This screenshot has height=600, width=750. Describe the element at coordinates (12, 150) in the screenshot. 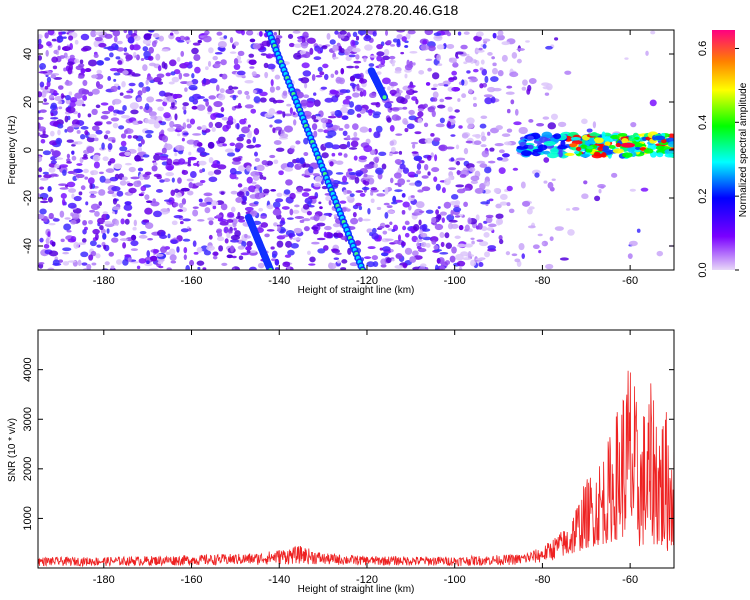

I see `spectrogram-y-axis-label: Frequency (Hz)` at that location.